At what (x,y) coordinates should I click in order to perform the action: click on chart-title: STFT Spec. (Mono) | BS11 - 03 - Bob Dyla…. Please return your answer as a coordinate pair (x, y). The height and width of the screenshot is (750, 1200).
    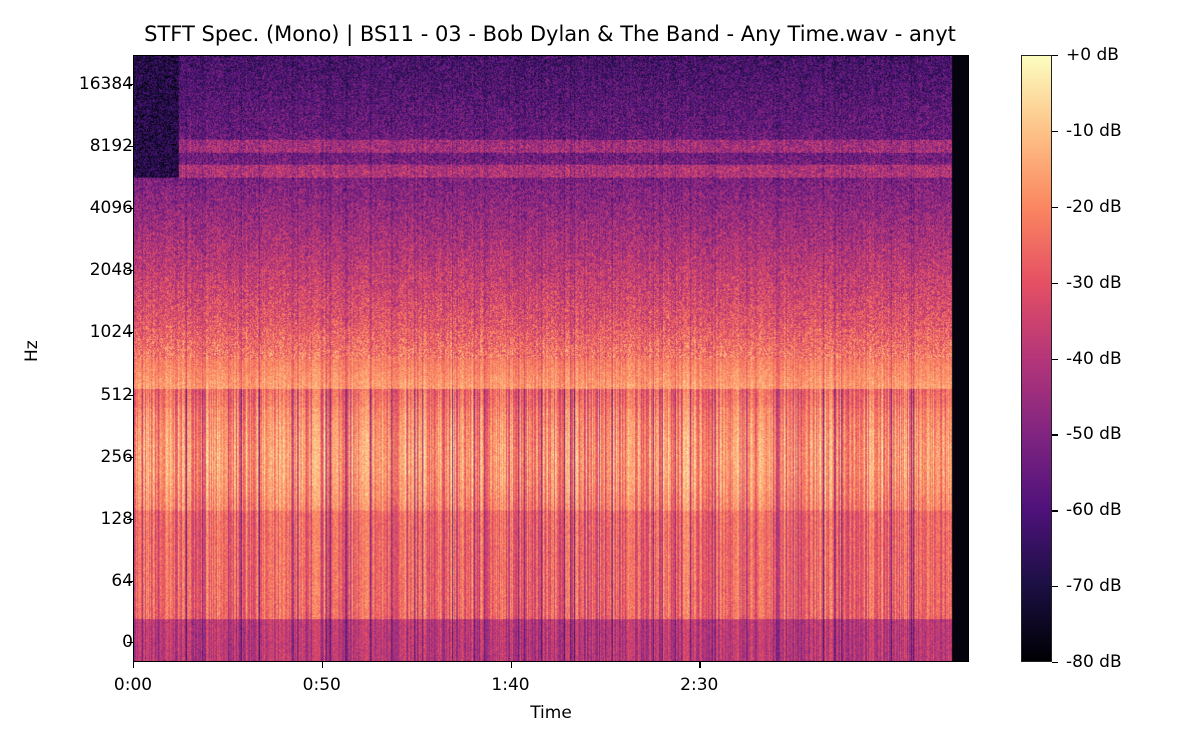
    Looking at the image, I should click on (550, 34).